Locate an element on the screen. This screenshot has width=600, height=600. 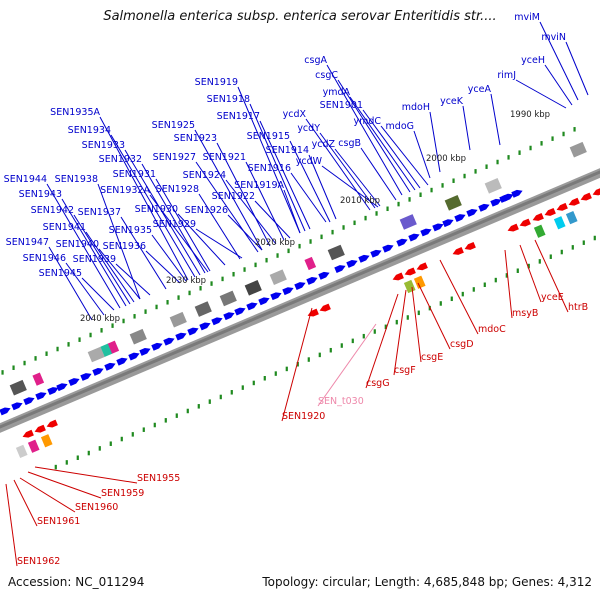
gene-label: SEN1944 is located at coordinates (25, 179).